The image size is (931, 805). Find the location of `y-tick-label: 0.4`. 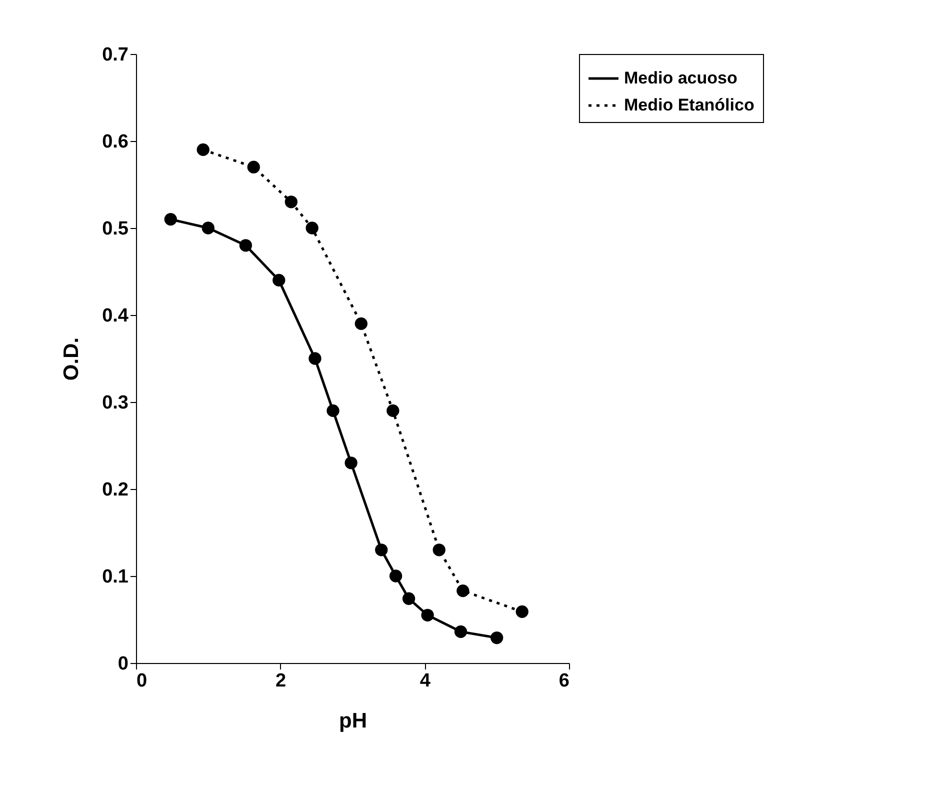

y-tick-label: 0.4 is located at coordinates (115, 316).